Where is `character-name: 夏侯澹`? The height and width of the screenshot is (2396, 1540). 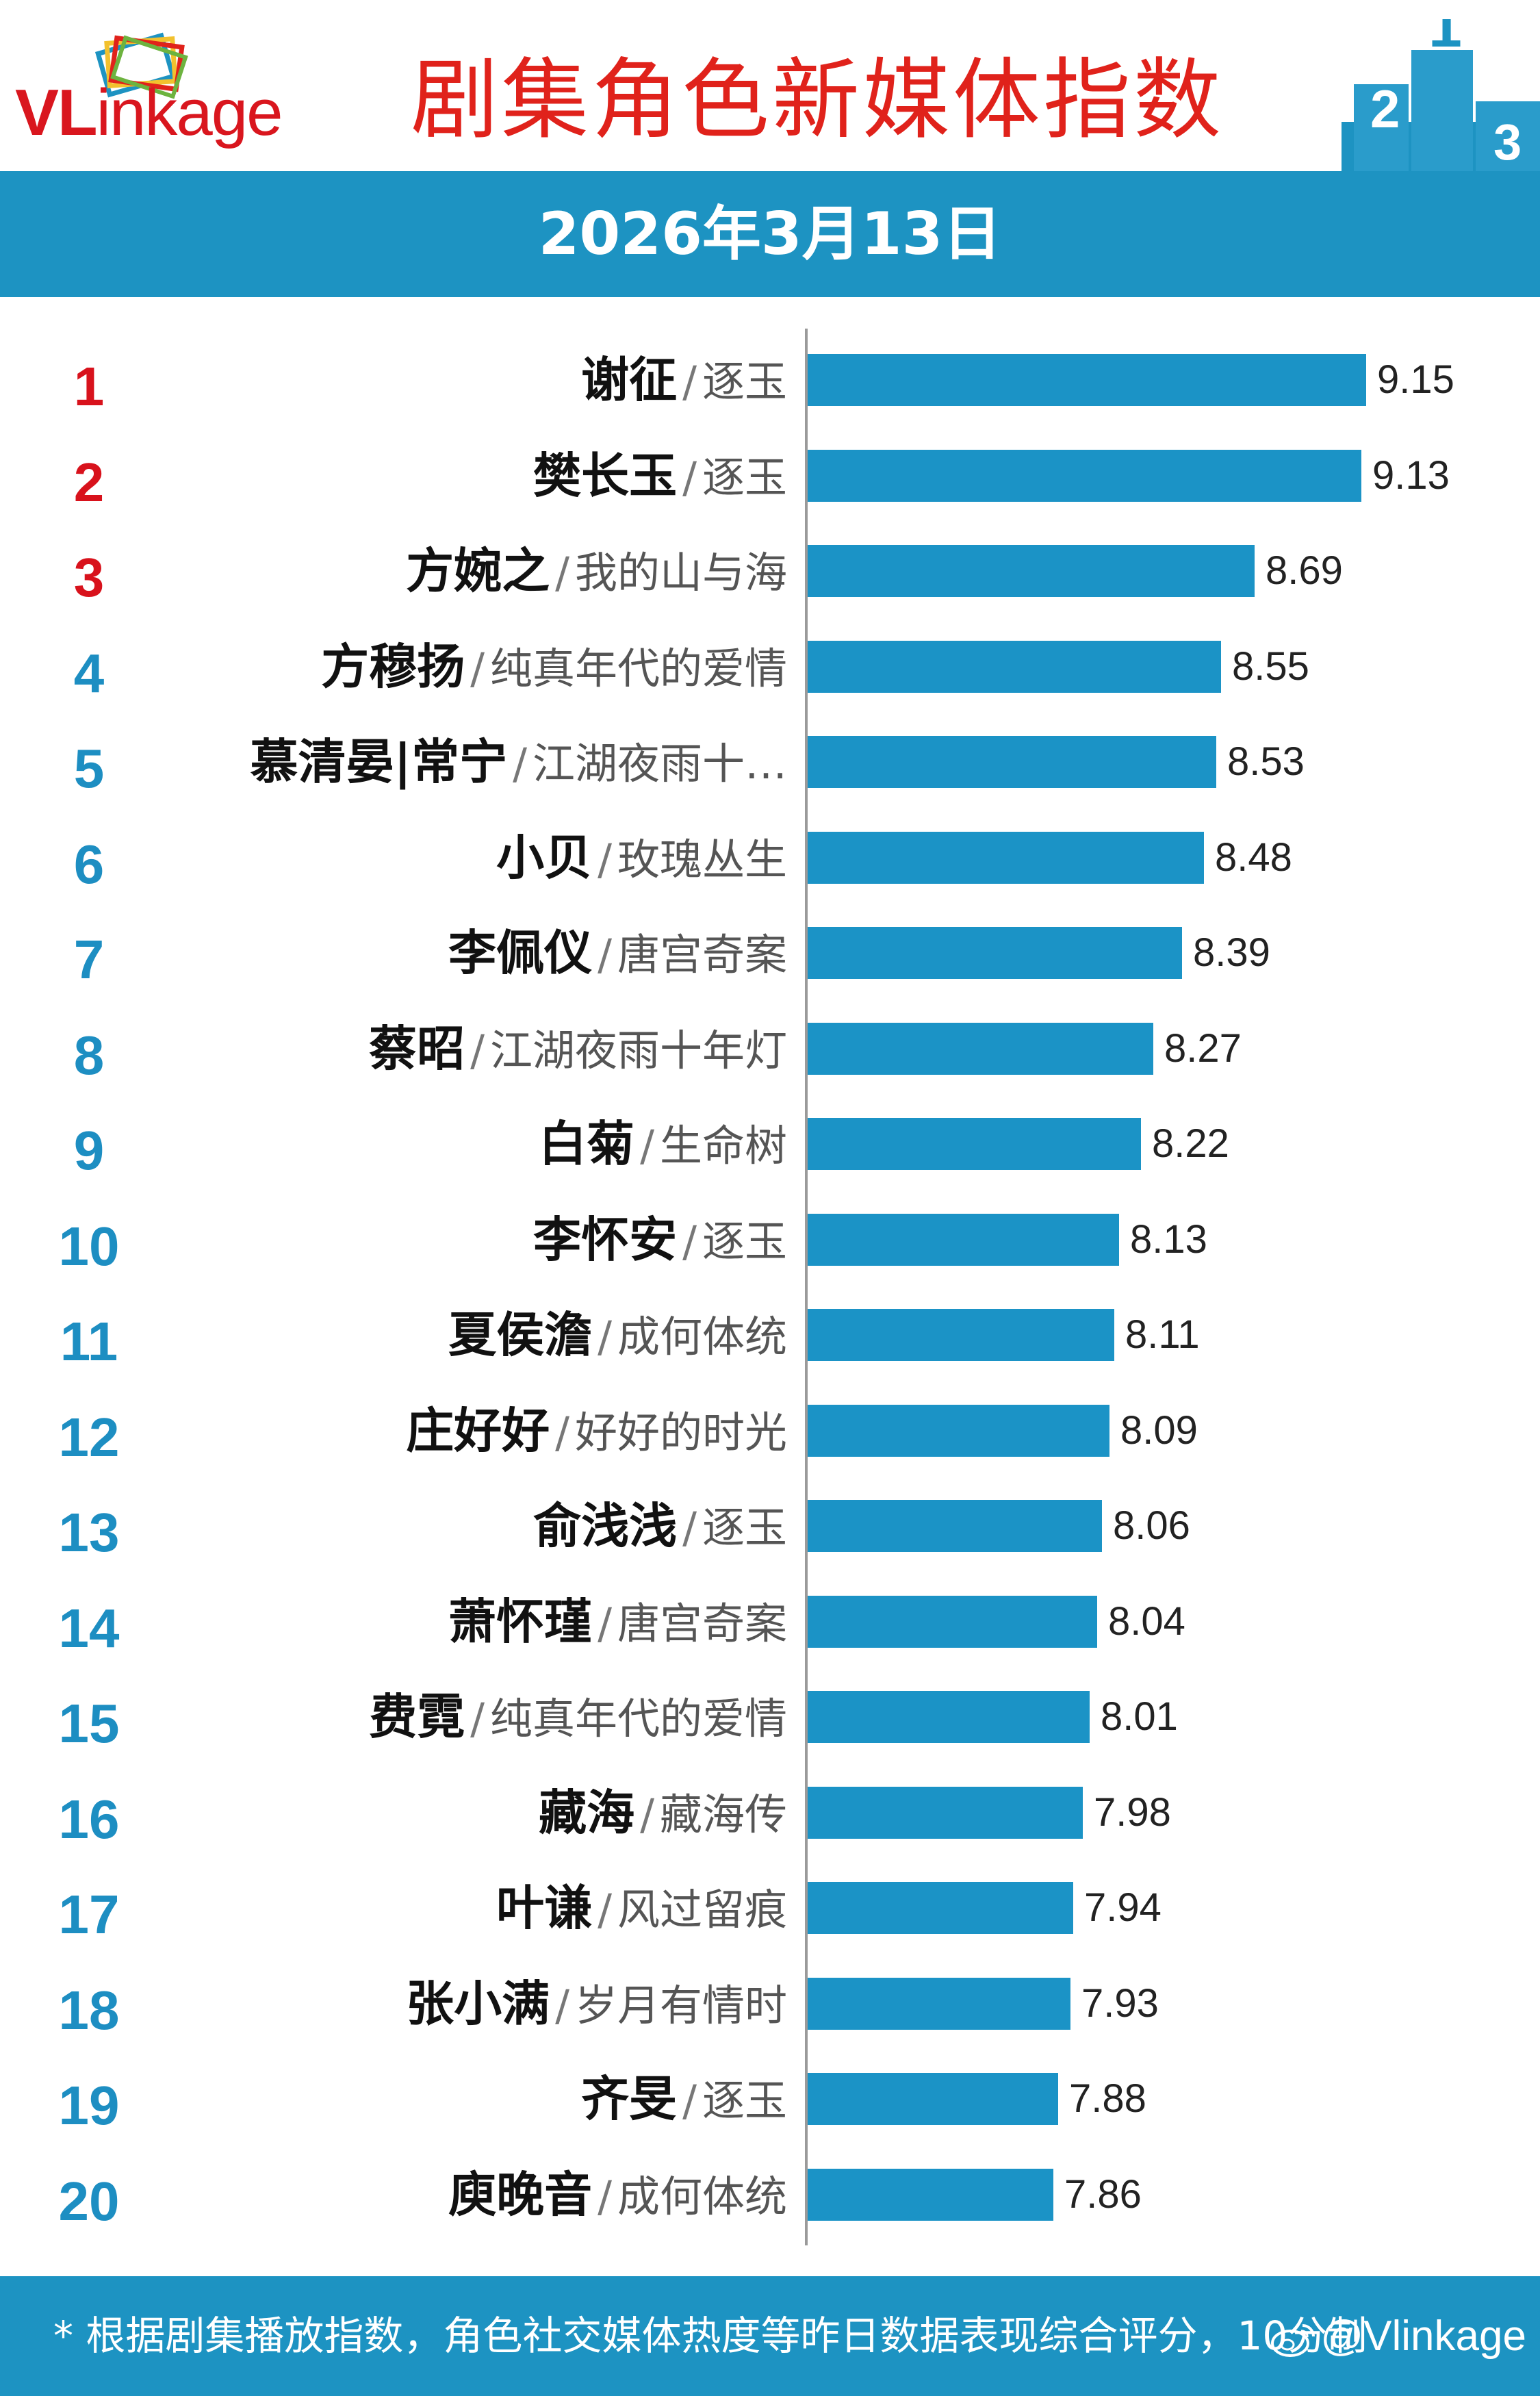 character-name: 夏侯澹 is located at coordinates (520, 1335).